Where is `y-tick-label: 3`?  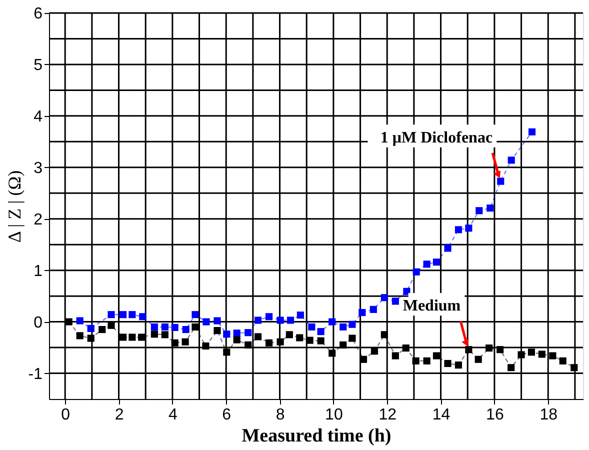 y-tick-label: 3 is located at coordinates (38, 168).